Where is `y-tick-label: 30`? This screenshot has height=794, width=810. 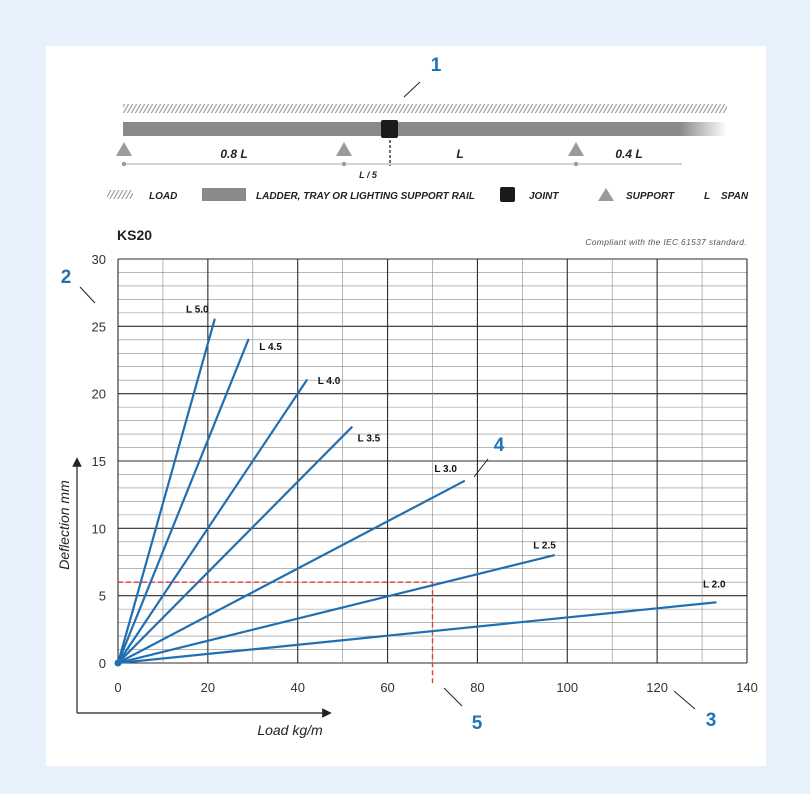 y-tick-label: 30 is located at coordinates (99, 259).